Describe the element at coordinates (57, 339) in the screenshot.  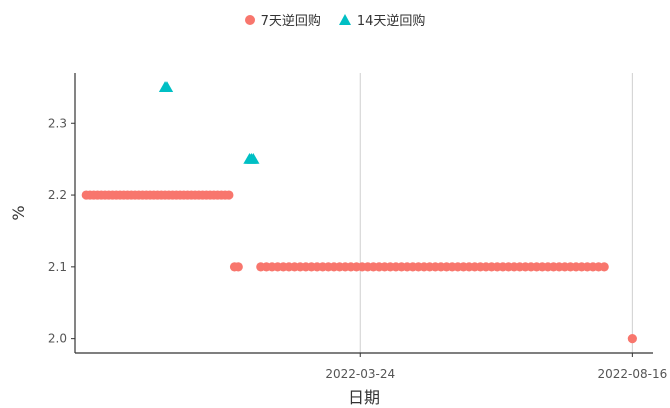
I see `y-tick-label: 2.0` at that location.